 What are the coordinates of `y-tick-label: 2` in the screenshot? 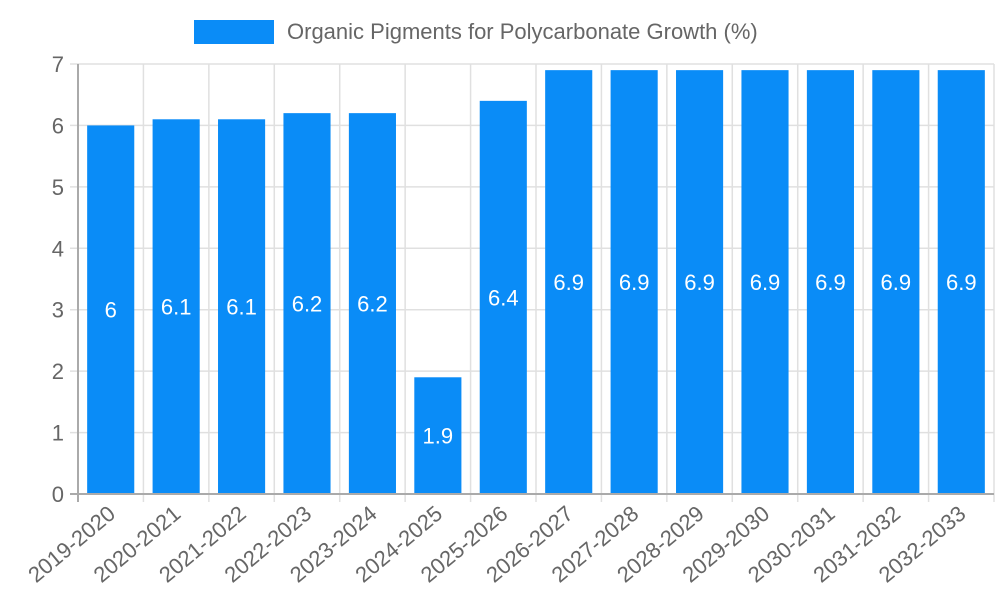 It's located at (58, 371).